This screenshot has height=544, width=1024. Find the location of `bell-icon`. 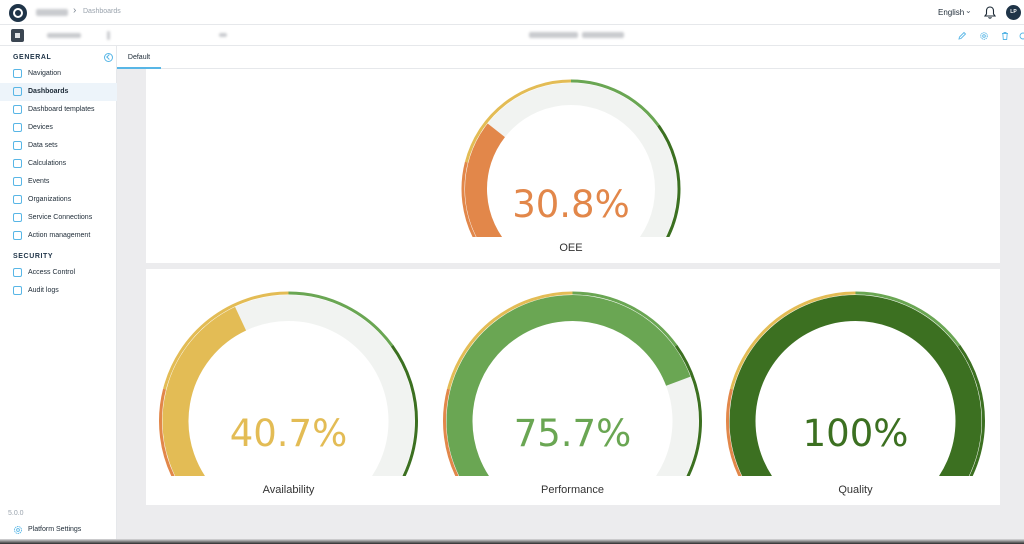

bell-icon is located at coordinates (17, 181).